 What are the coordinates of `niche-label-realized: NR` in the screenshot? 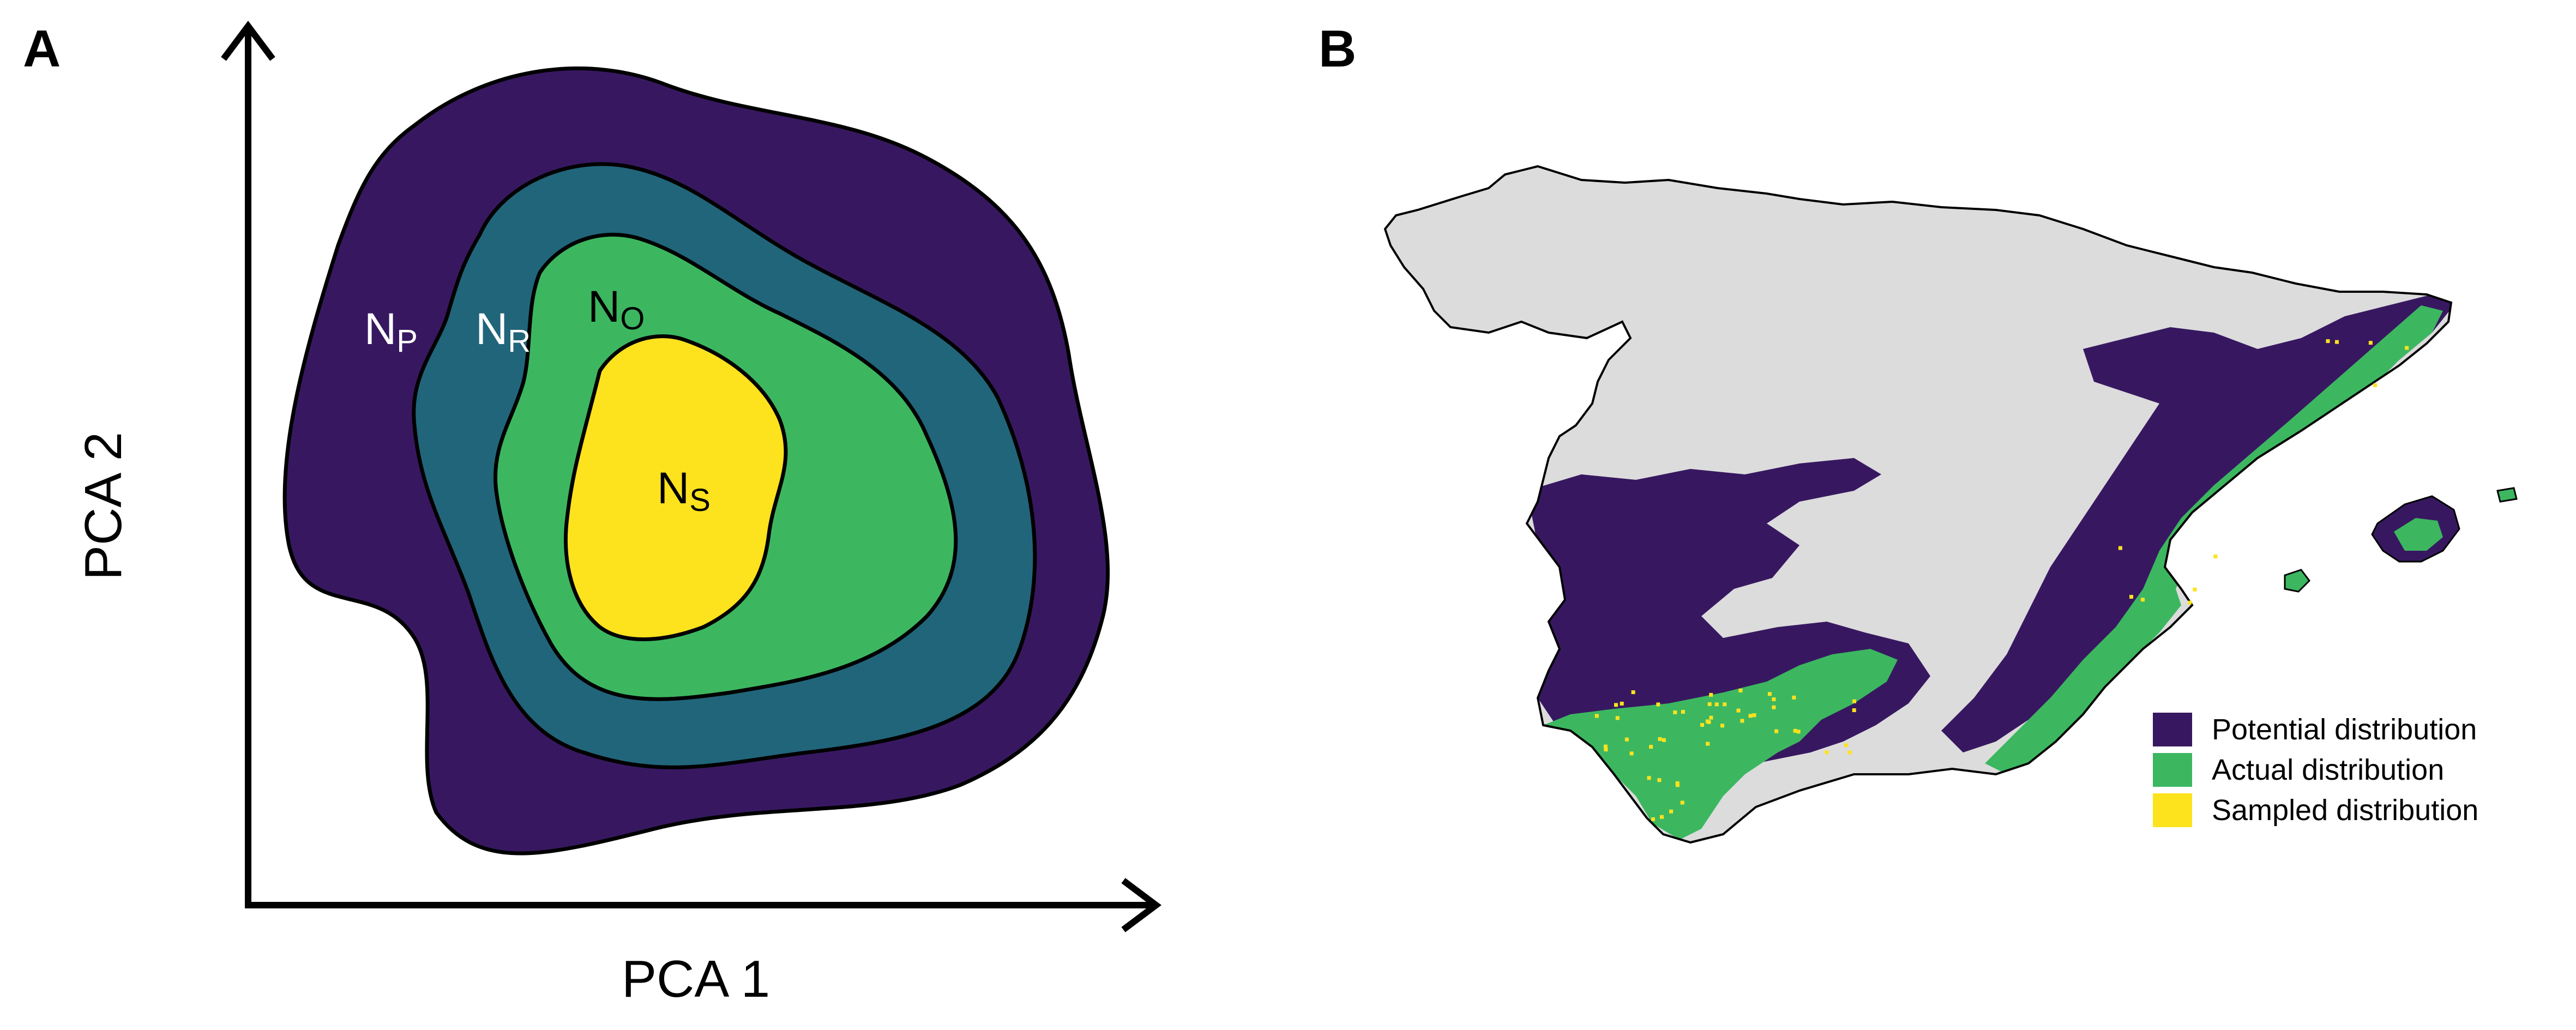 It's located at (503, 332).